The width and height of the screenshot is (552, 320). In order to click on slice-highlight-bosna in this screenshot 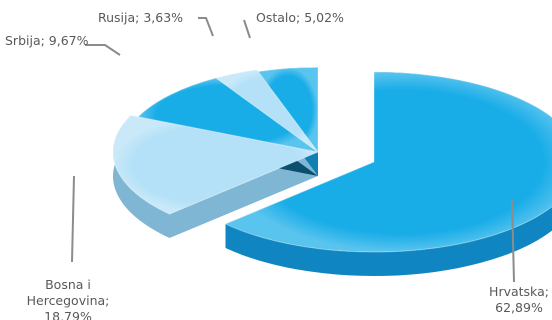, I will do `click(215, 165)`.